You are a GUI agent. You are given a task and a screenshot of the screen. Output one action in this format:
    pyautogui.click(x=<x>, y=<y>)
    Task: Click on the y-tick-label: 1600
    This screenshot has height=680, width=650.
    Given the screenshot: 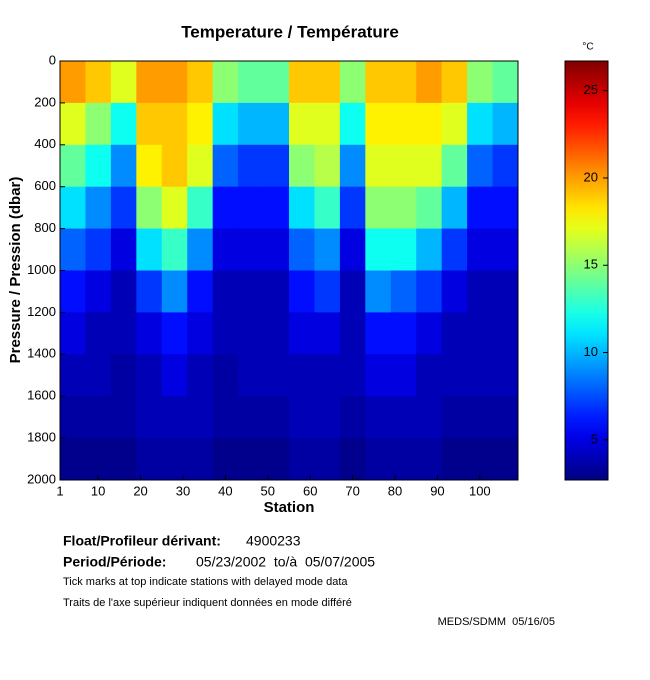 What is the action you would take?
    pyautogui.click(x=41, y=395)
    